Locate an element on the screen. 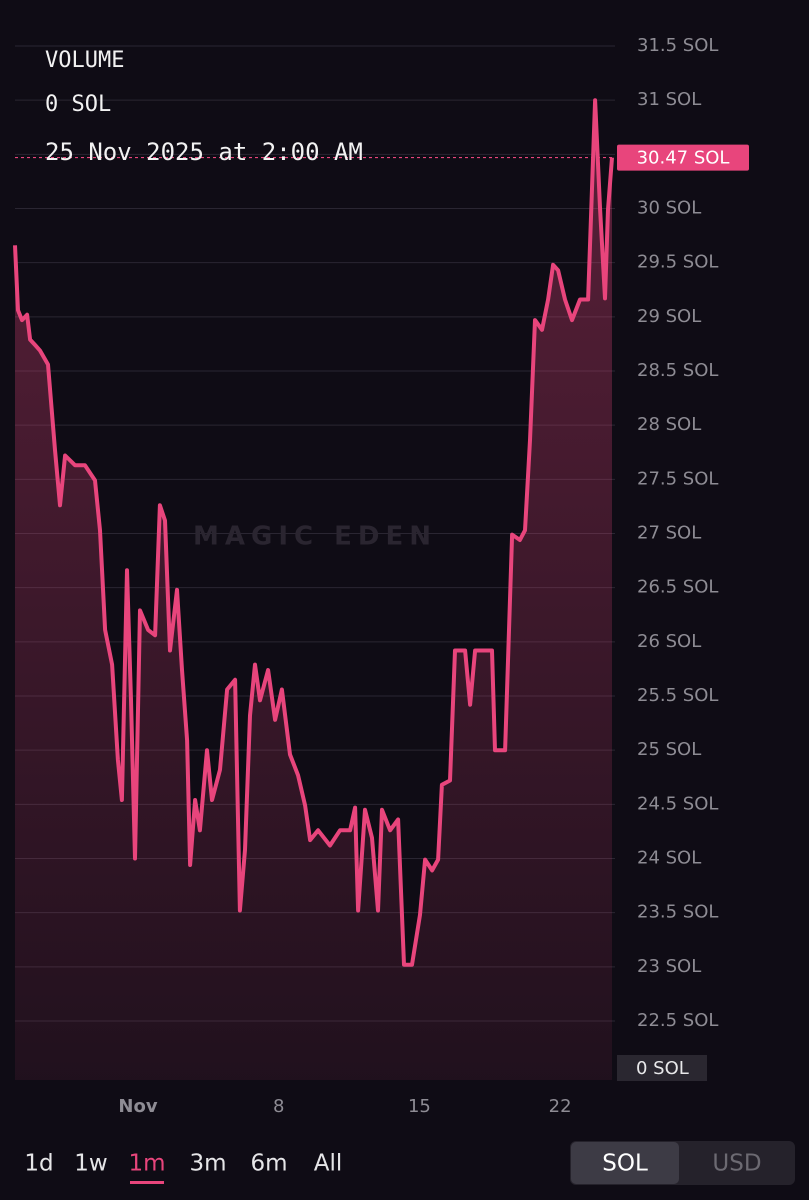  range-underline is located at coordinates (147, 1182).